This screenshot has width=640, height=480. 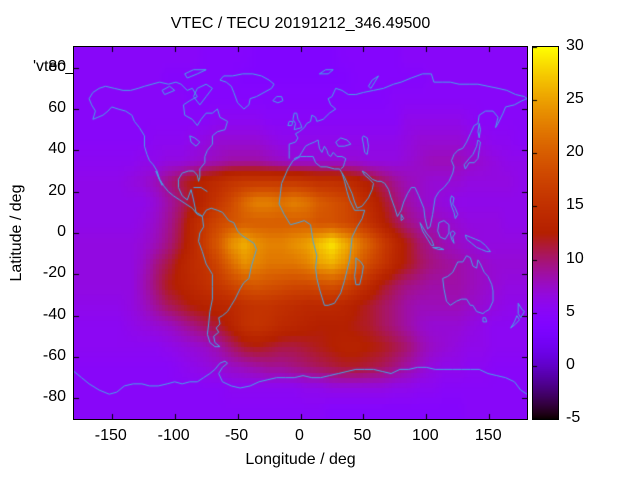 I want to click on colorbar-tick-label: 30, so click(x=575, y=45).